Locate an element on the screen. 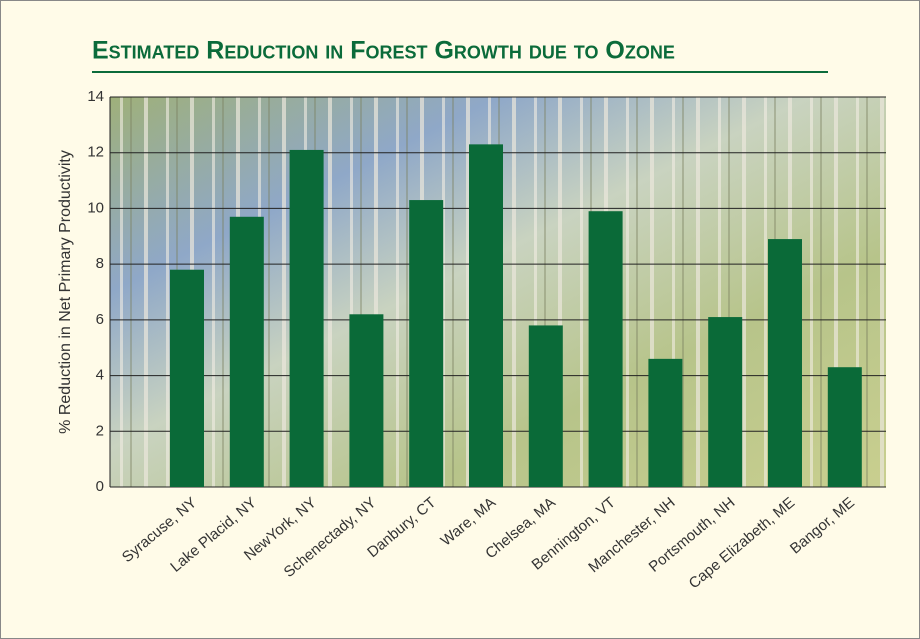  y-tick-label: 14 is located at coordinates (95, 96).